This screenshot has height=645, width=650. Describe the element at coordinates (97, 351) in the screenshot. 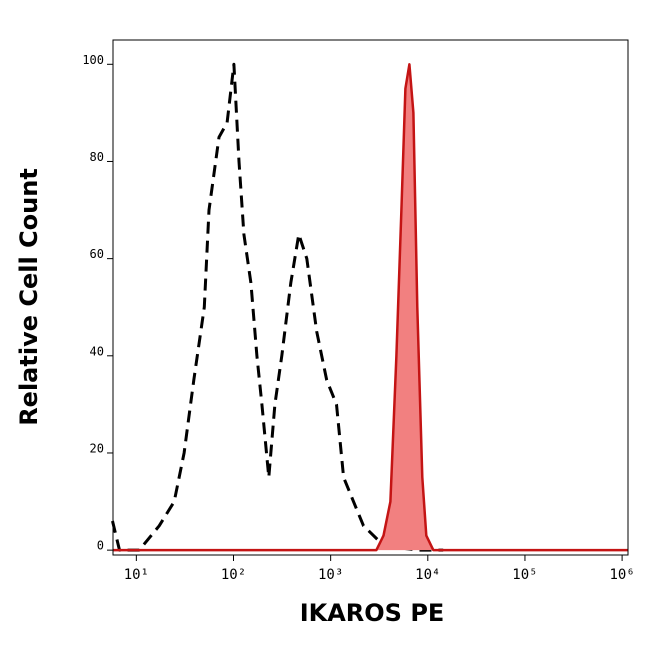

I see `y-tick-label: 40` at that location.